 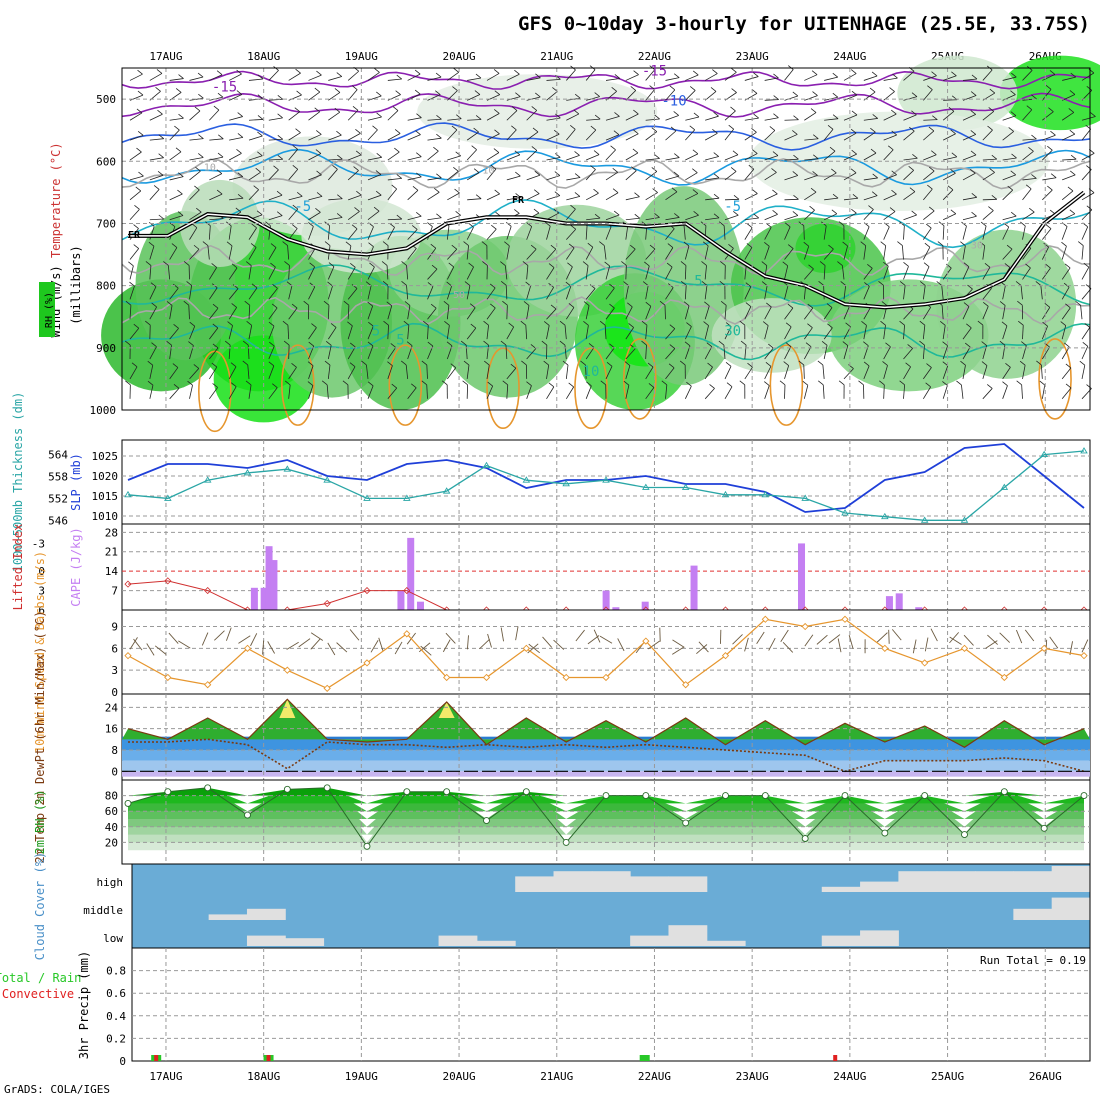 I want to click on precip-legend-convective: Convective, so click(x=38, y=994).